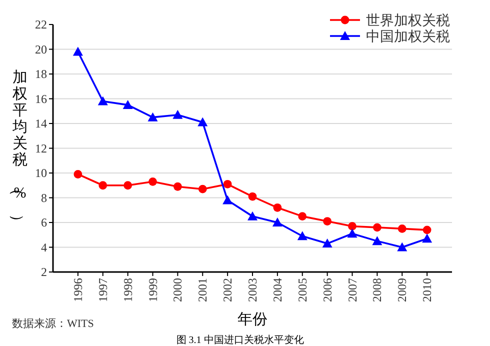 The width and height of the screenshot is (490, 346). I want to click on y-tick-label: 14, so click(41, 123).